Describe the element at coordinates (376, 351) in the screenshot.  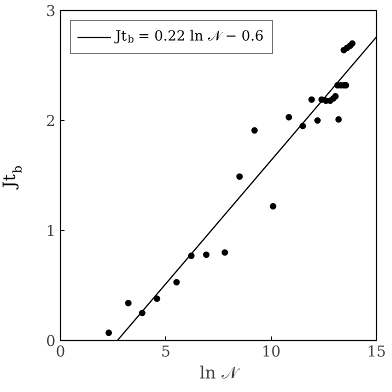
I see `x-tick-label: 15` at that location.